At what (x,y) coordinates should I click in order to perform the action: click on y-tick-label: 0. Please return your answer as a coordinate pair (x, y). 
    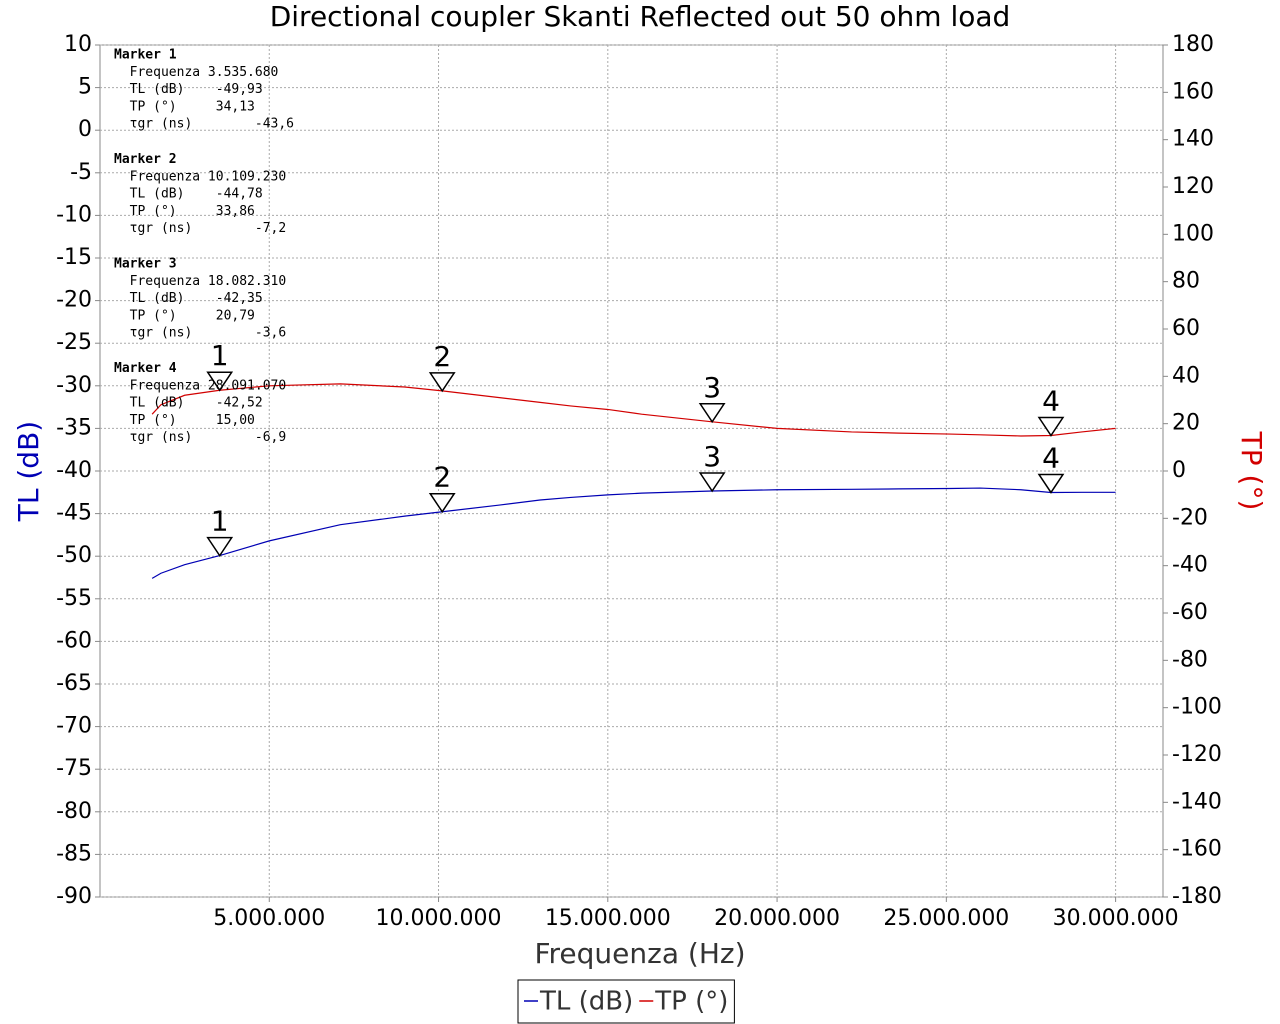
    Looking at the image, I should click on (85, 129).